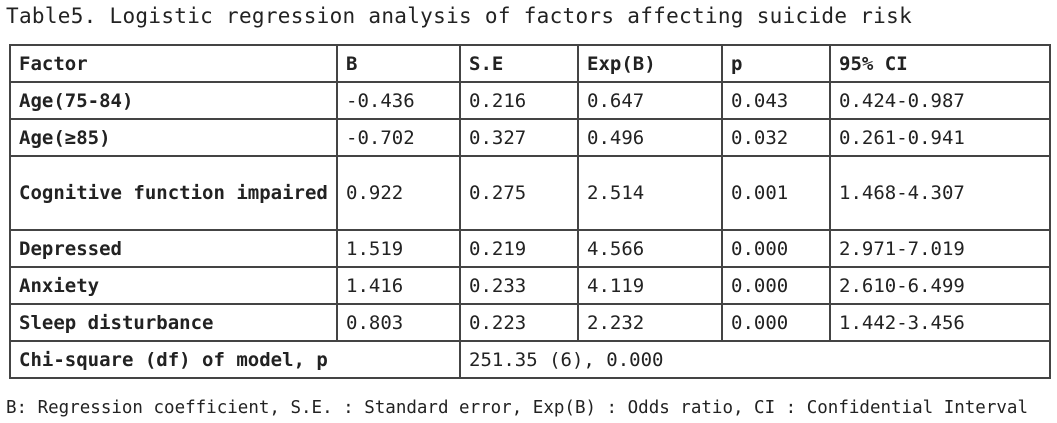 Image resolution: width=1057 pixels, height=423 pixels. I want to click on header-p: p, so click(776, 63).